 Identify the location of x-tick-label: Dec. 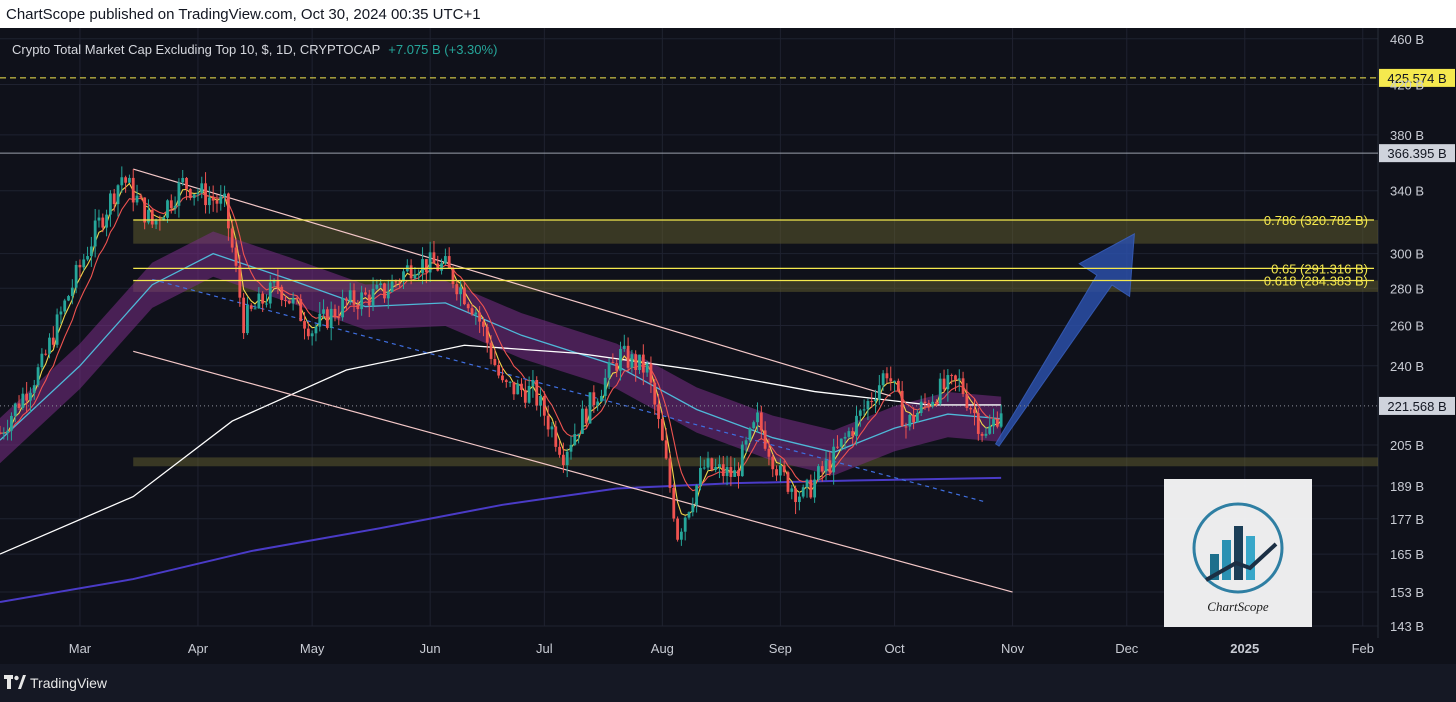
(1127, 648).